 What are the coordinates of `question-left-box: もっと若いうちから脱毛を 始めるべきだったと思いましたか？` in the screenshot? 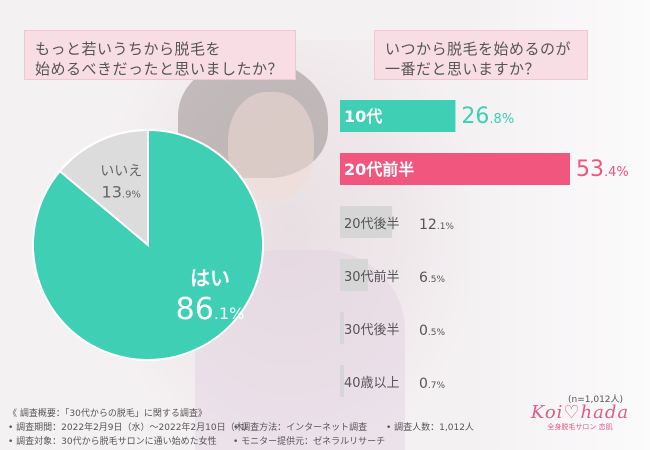 It's located at (160, 55).